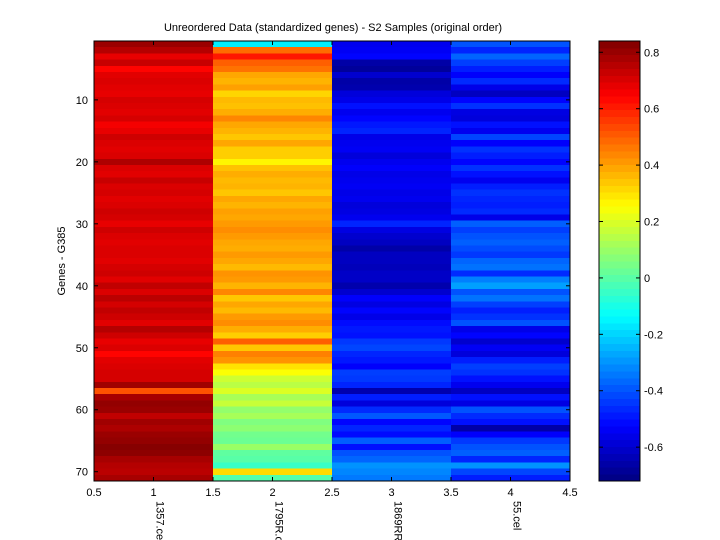  I want to click on sample-label: 1795R.c, so click(279, 520).